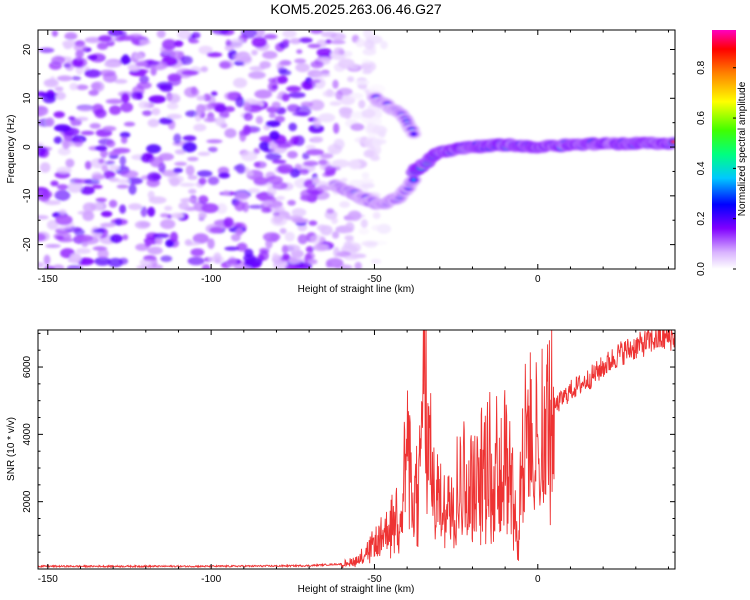 This screenshot has width=750, height=600. Describe the element at coordinates (11, 149) in the screenshot. I see `spectrogram-y-label: Frequency (Hz)` at that location.